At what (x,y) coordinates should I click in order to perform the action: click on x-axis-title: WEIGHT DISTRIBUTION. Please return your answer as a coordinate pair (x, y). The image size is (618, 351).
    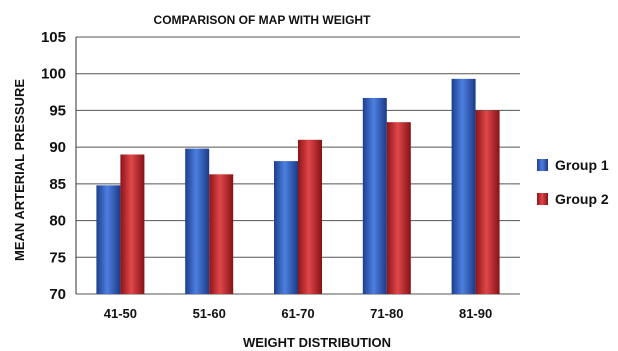
    Looking at the image, I should click on (317, 342).